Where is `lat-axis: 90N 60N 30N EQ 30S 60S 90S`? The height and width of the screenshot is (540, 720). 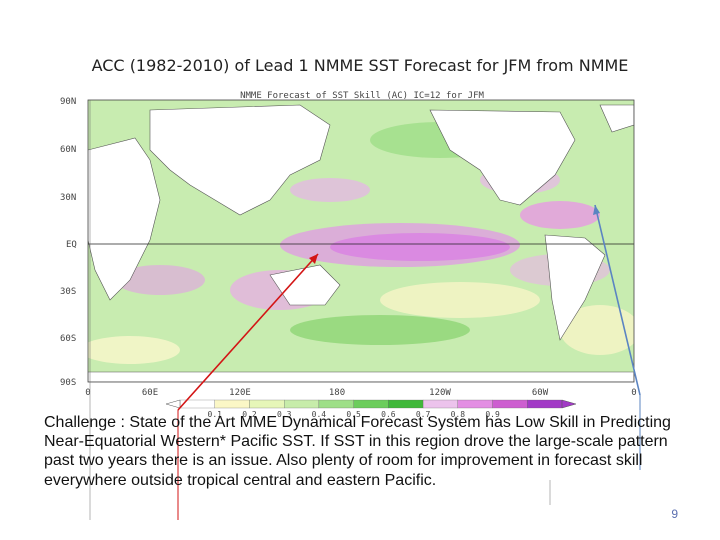
lat-axis: 90N 60N 30N EQ 30S 60S 90S is located at coordinates (68, 242).